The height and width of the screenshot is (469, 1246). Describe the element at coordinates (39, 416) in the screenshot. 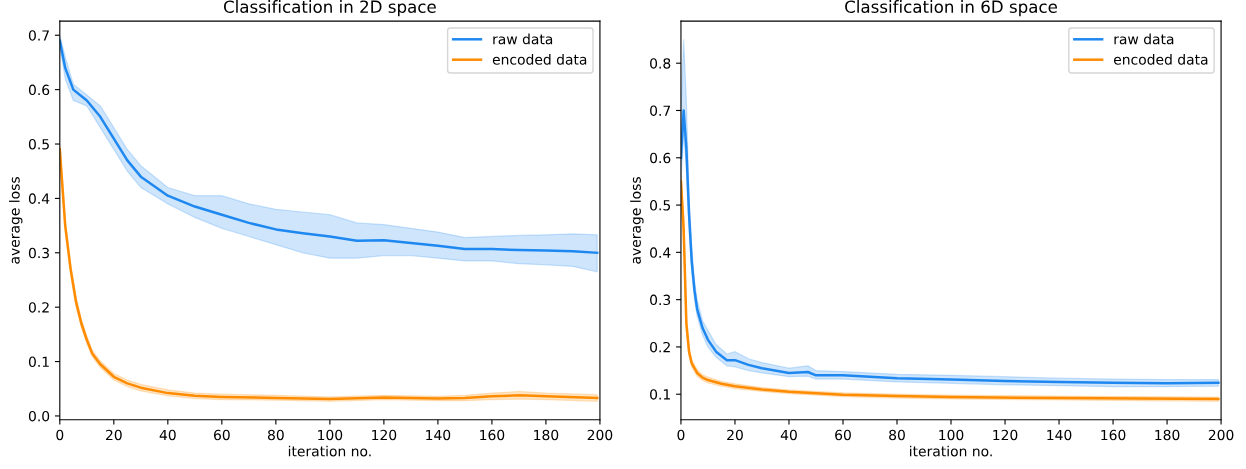

I see `y-tick-label: 0.0` at that location.